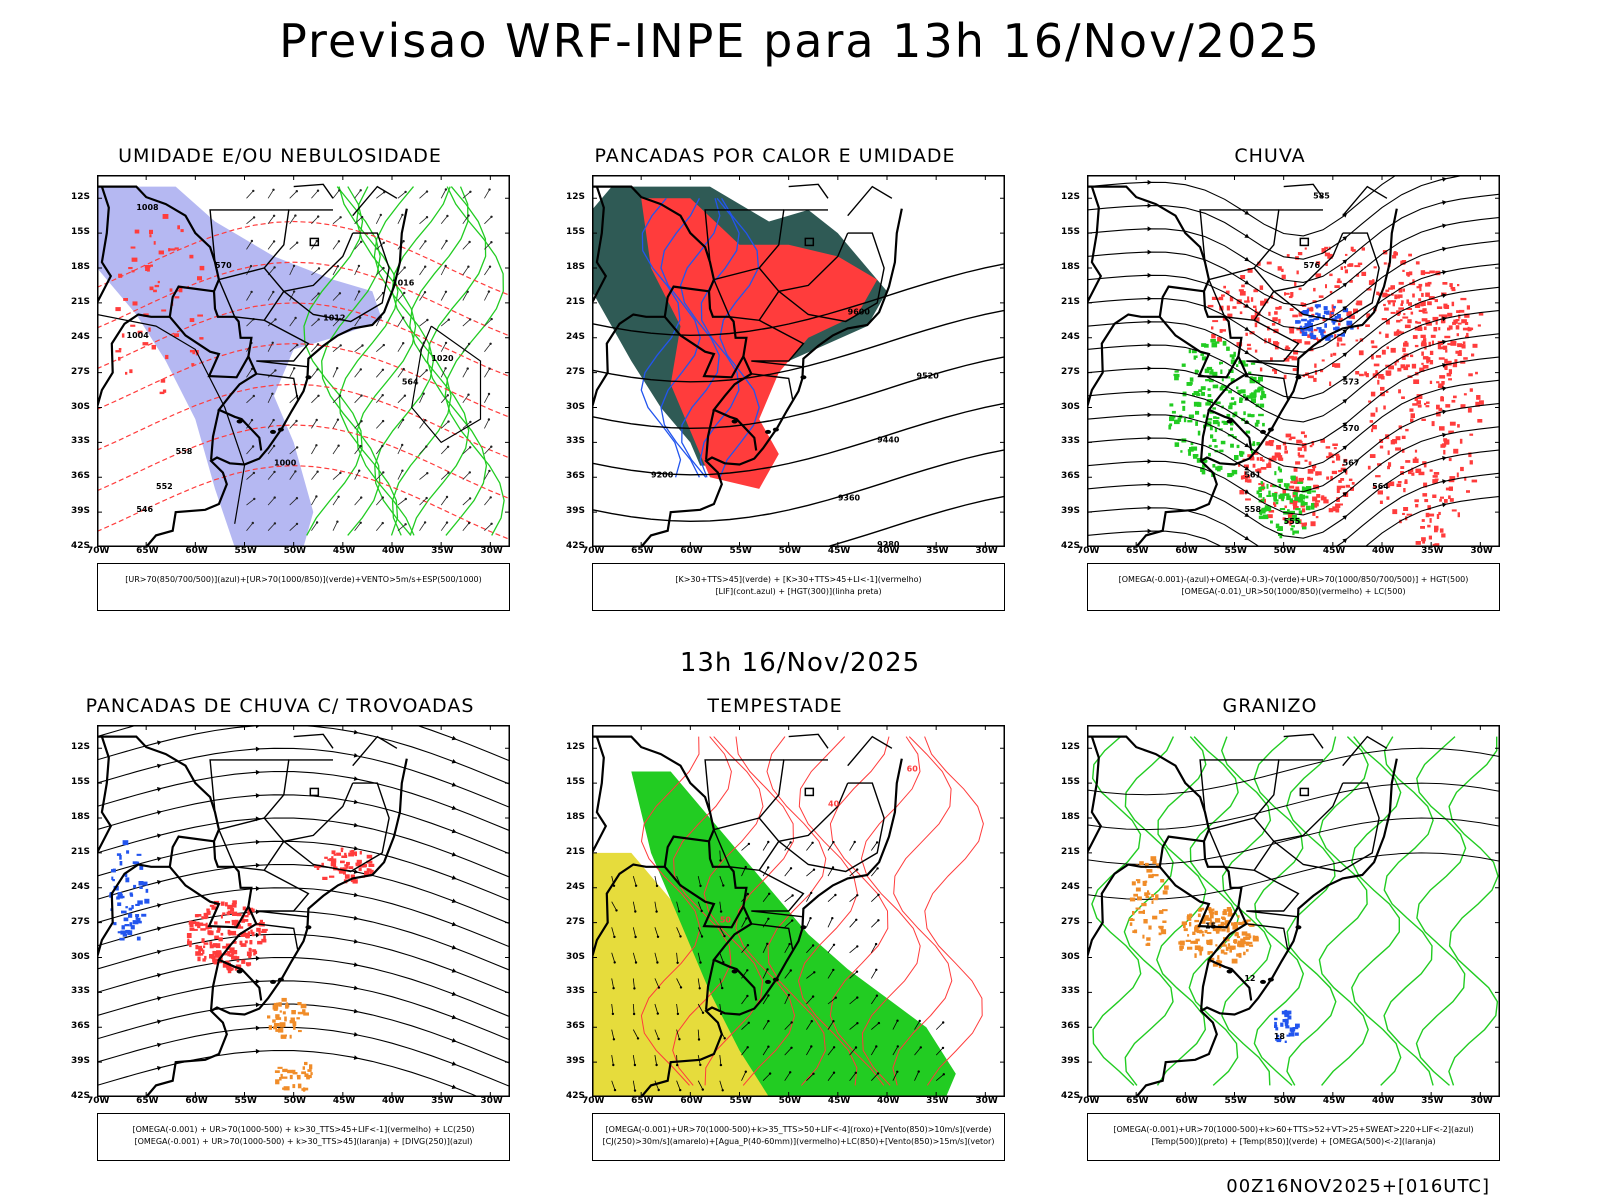 The height and width of the screenshot is (1200, 1600). What do you see at coordinates (303, 462) in the screenshot?
I see `thickness-contour` at bounding box center [303, 462].